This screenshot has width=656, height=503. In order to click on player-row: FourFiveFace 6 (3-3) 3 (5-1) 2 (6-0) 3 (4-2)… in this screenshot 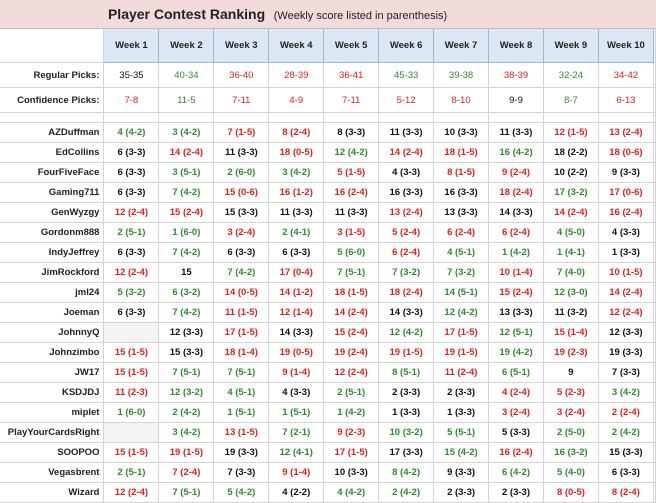, I will do `click(328, 172)`.